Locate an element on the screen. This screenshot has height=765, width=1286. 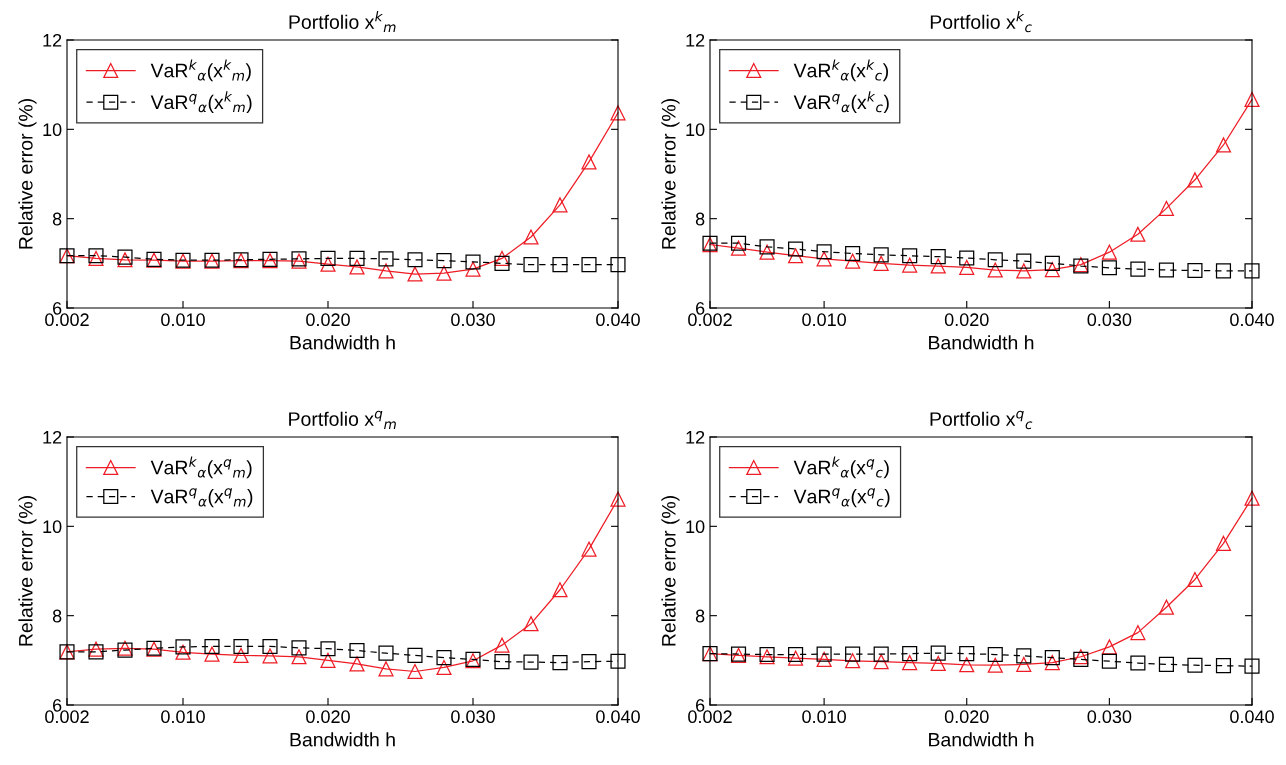
y-tick-label: 12 is located at coordinates (695, 40).